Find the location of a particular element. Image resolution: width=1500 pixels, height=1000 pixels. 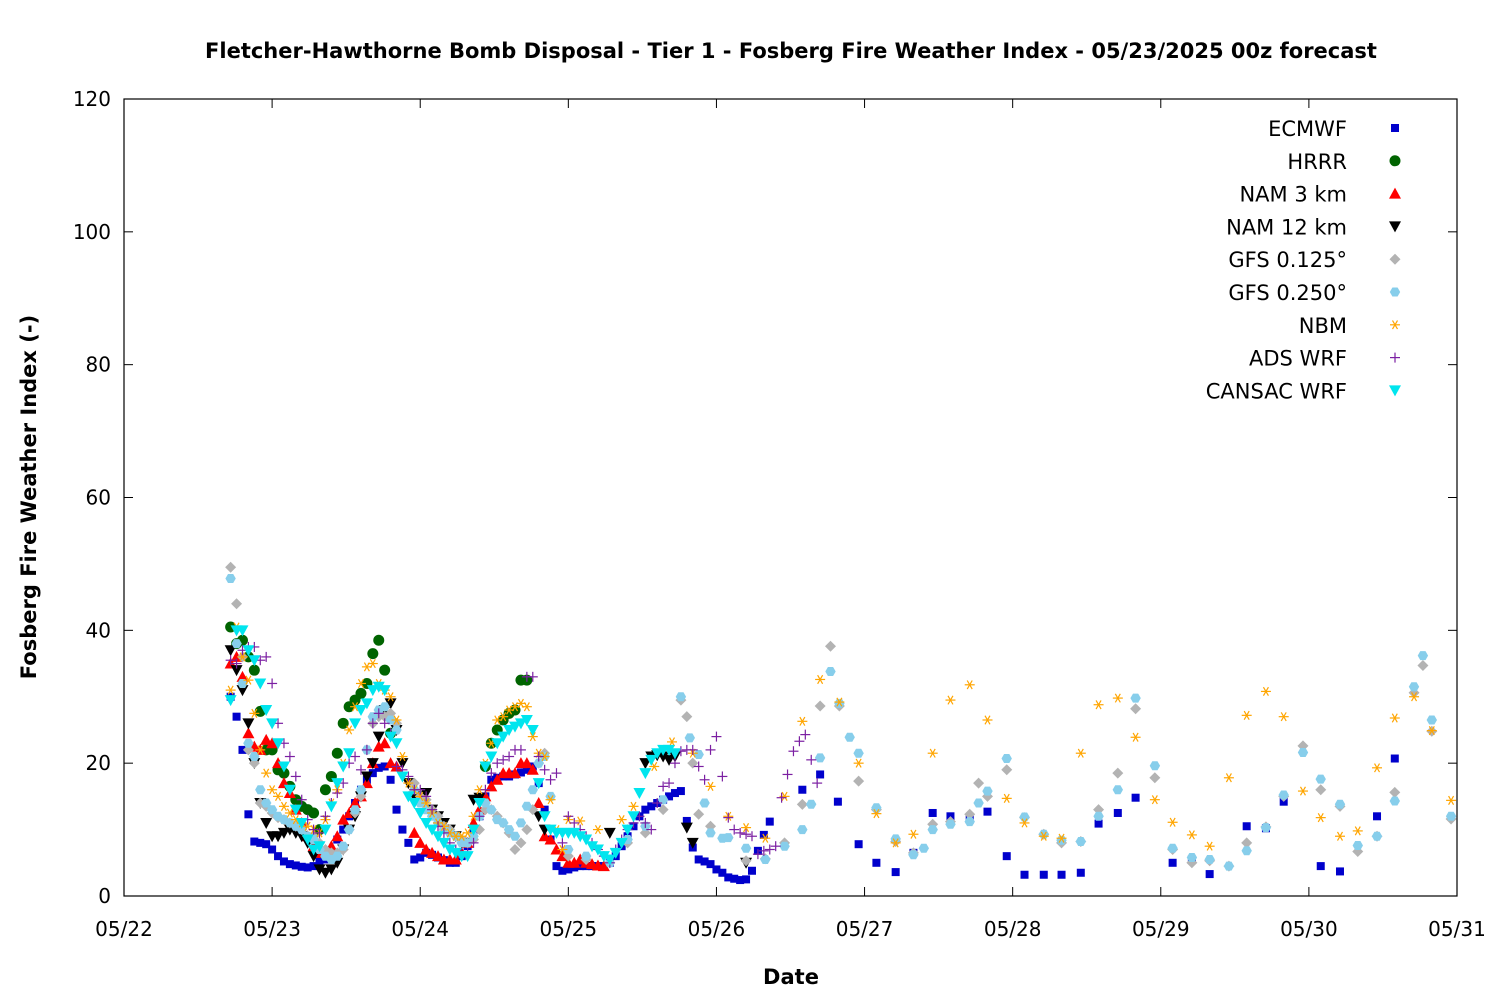

x-tick-label: 05/26 is located at coordinates (717, 929).